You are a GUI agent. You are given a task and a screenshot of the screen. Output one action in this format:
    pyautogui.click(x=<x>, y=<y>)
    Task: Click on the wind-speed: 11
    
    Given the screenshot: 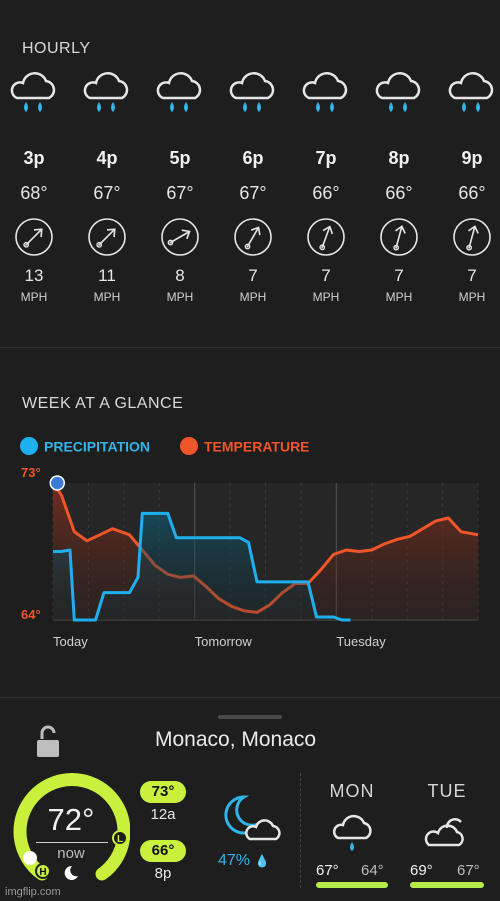 What is the action you would take?
    pyautogui.click(x=107, y=275)
    